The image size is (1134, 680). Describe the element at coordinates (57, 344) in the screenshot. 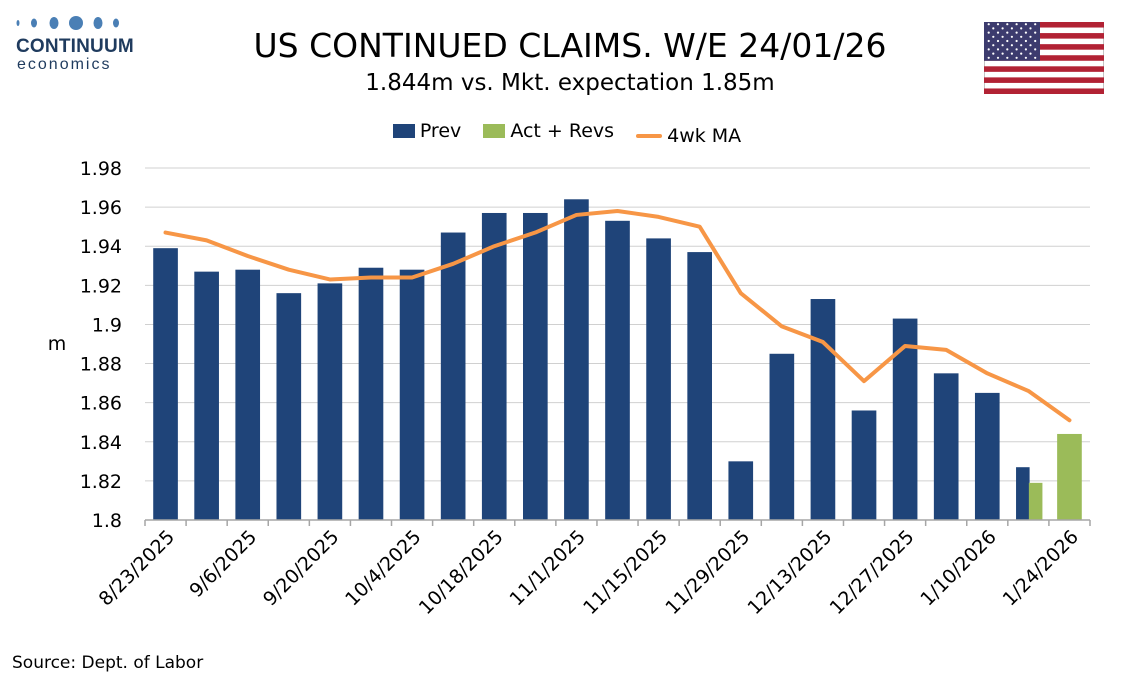

I see `y-axis-label: m` at that location.